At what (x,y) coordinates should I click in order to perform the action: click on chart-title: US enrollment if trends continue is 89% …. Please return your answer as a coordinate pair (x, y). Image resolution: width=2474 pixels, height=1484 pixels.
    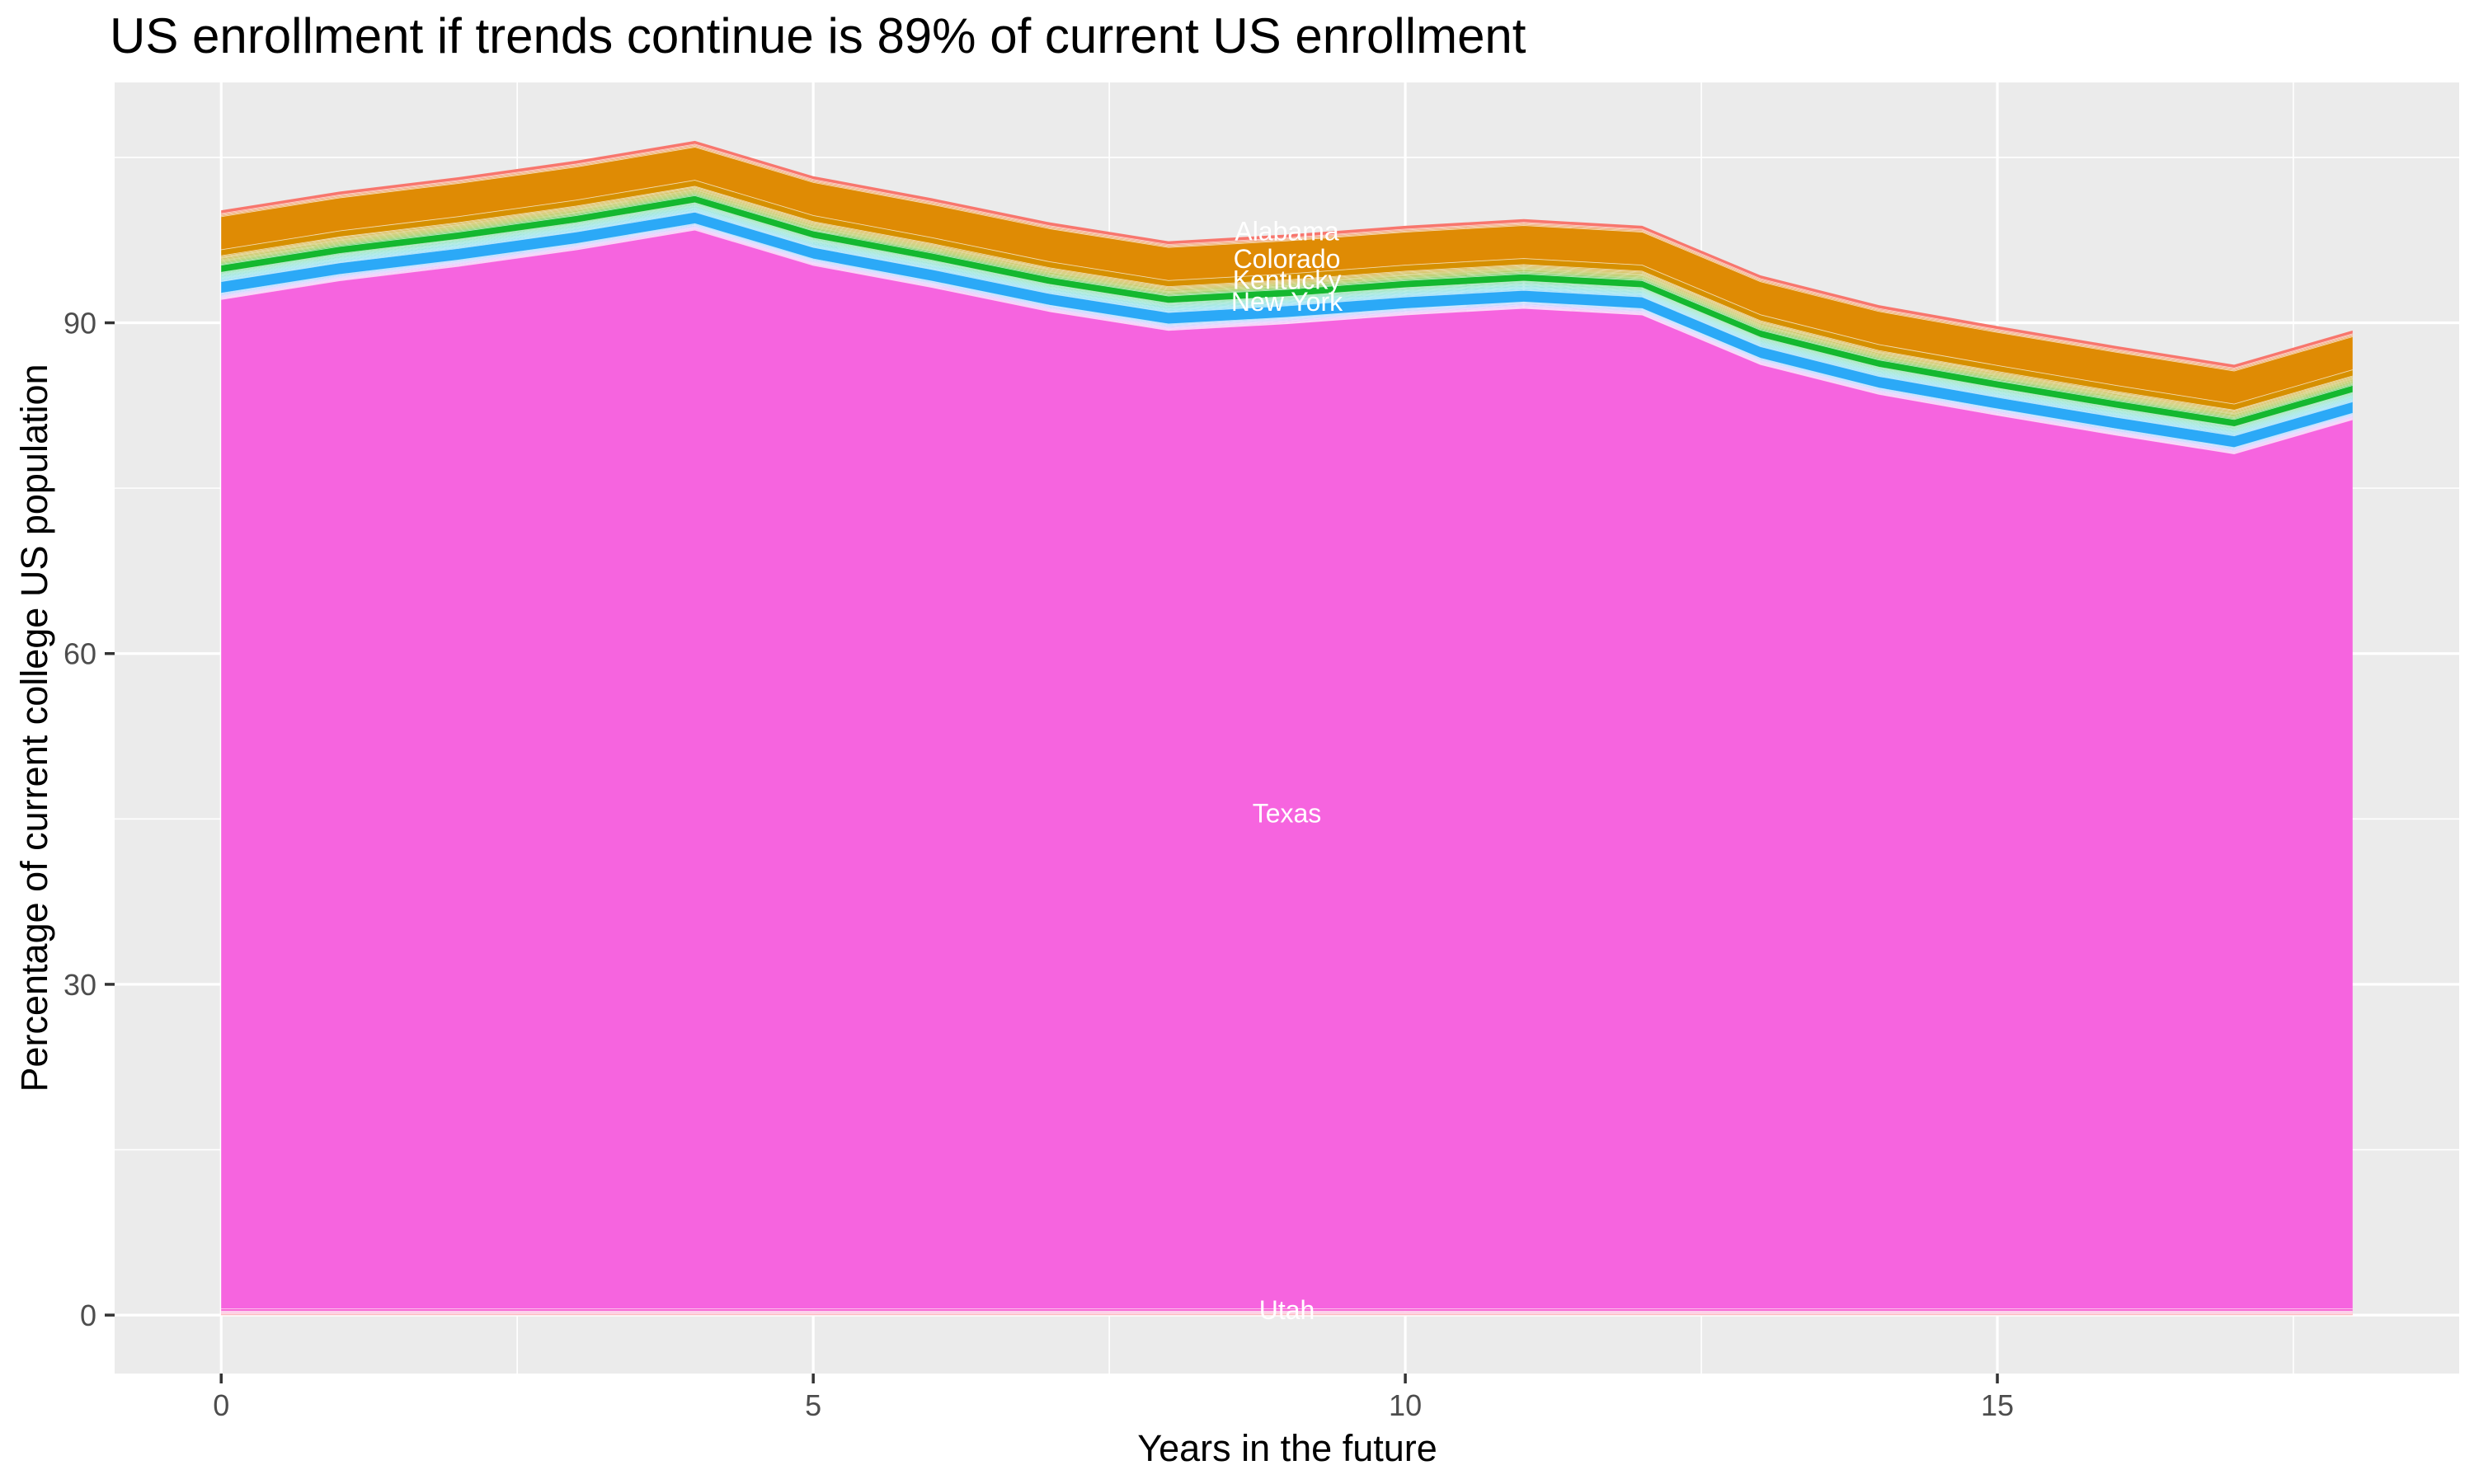
    Looking at the image, I should click on (818, 35).